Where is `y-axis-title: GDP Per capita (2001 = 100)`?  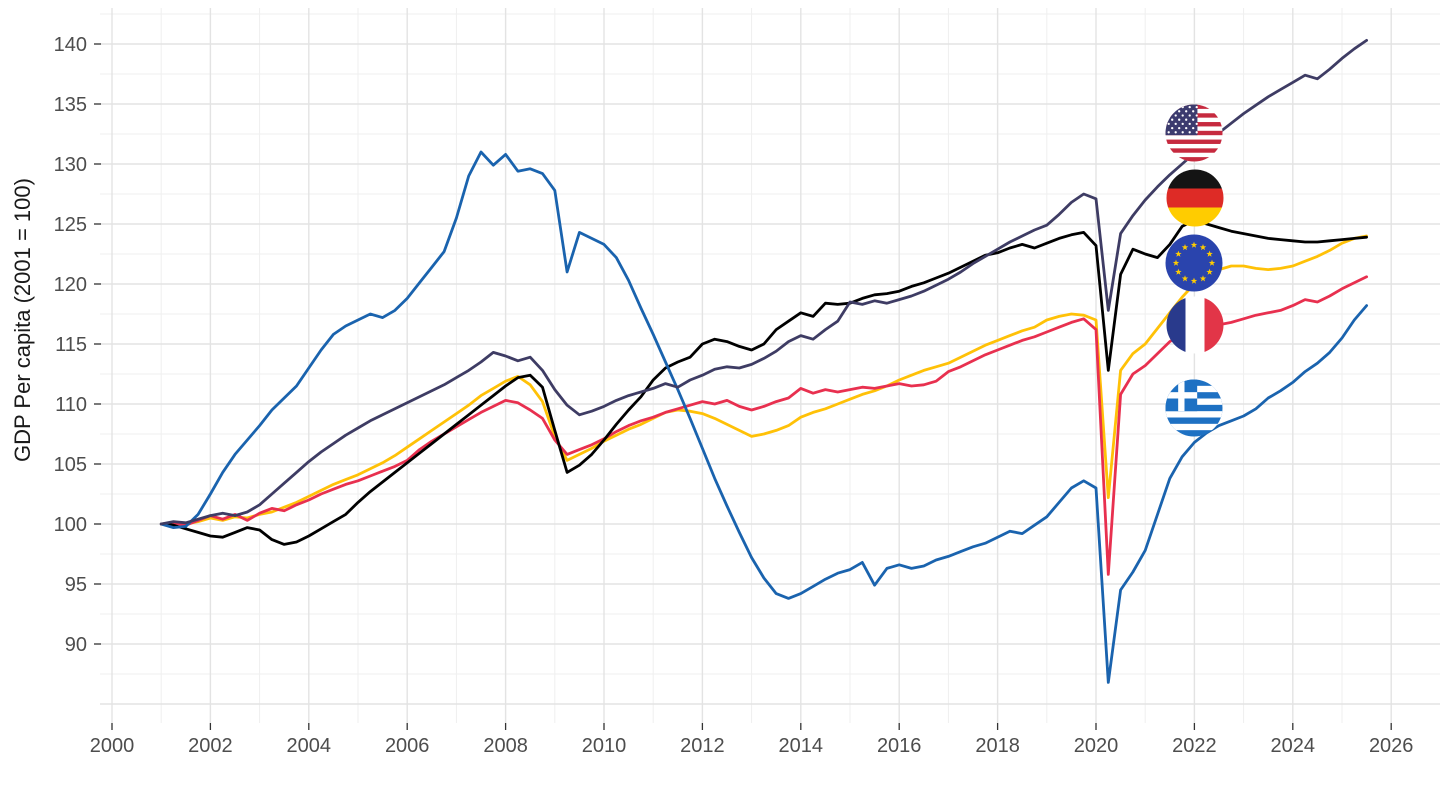
y-axis-title: GDP Per capita (2001 = 100) is located at coordinates (22, 320).